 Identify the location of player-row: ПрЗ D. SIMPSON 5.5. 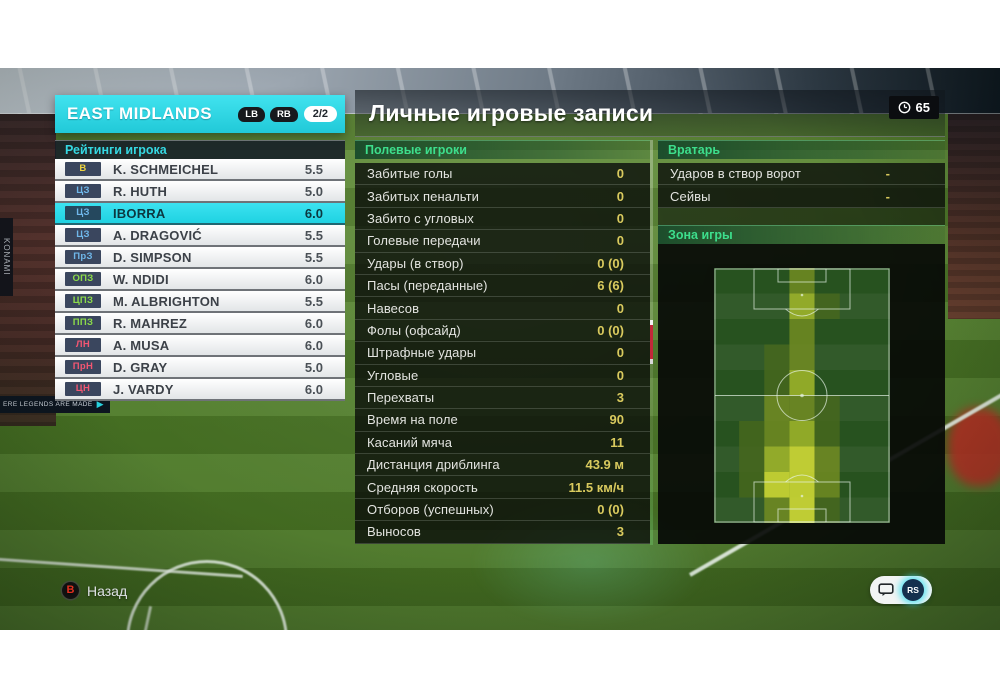
(200, 258).